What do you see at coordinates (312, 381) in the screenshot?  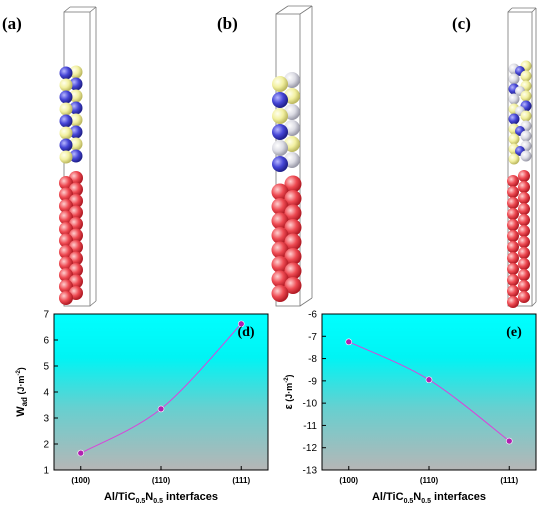 I see `chart-e-ytick-label: -9` at bounding box center [312, 381].